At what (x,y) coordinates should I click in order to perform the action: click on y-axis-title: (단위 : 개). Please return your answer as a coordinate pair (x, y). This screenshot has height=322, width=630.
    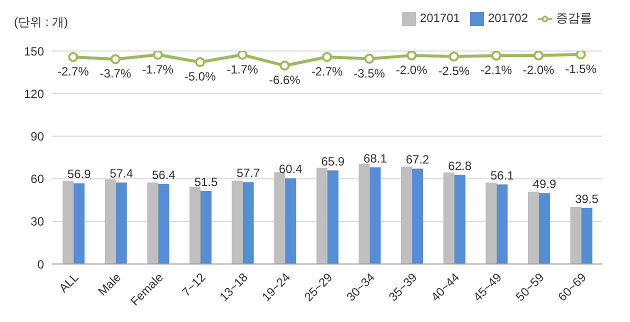
    Looking at the image, I should click on (41, 22).